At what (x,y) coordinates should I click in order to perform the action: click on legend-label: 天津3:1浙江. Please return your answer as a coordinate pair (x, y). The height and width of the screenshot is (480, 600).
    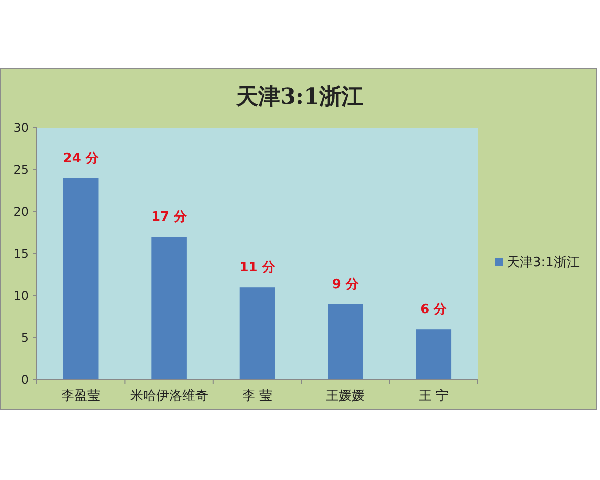
    Looking at the image, I should click on (543, 263).